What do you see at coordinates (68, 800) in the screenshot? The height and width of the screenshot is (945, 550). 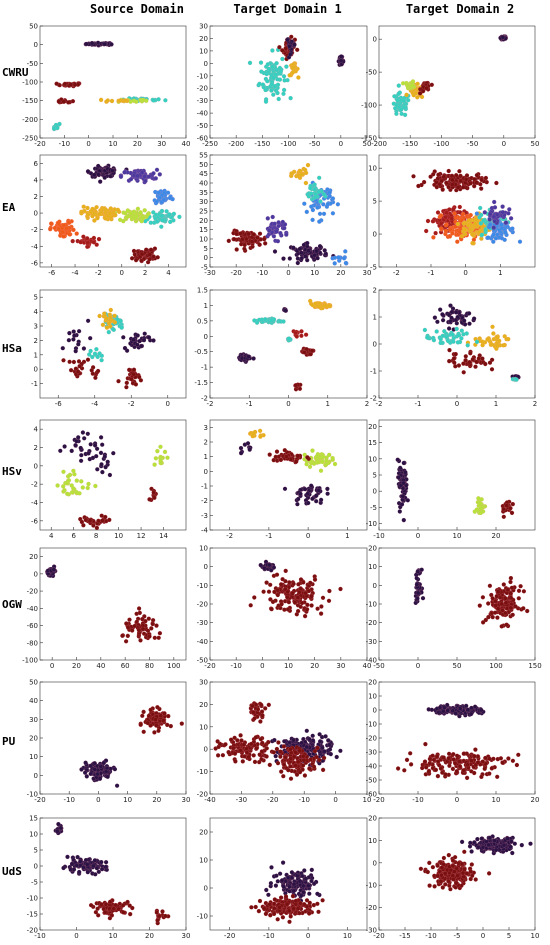 I see `x-tick-label: -10` at bounding box center [68, 800].